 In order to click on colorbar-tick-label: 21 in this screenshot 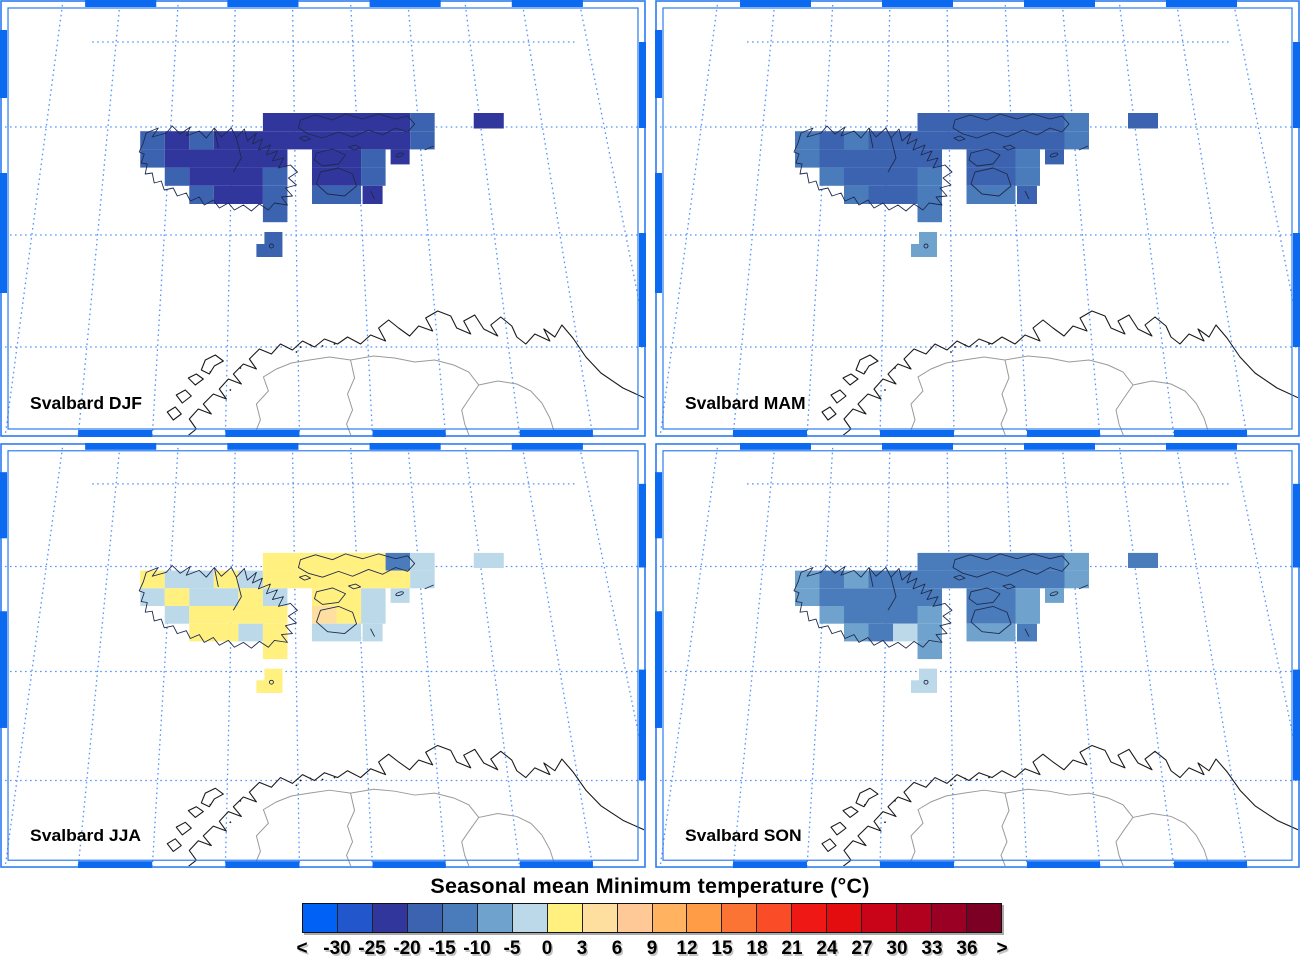, I will do `click(792, 948)`.